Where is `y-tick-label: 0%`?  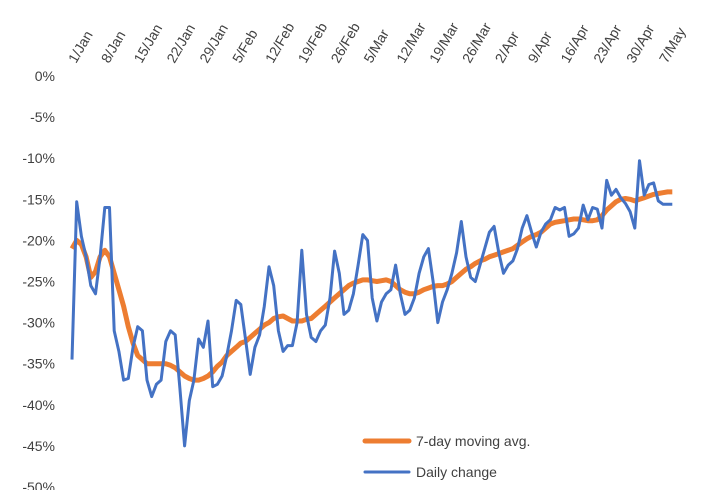 y-tick-label: 0% is located at coordinates (45, 76).